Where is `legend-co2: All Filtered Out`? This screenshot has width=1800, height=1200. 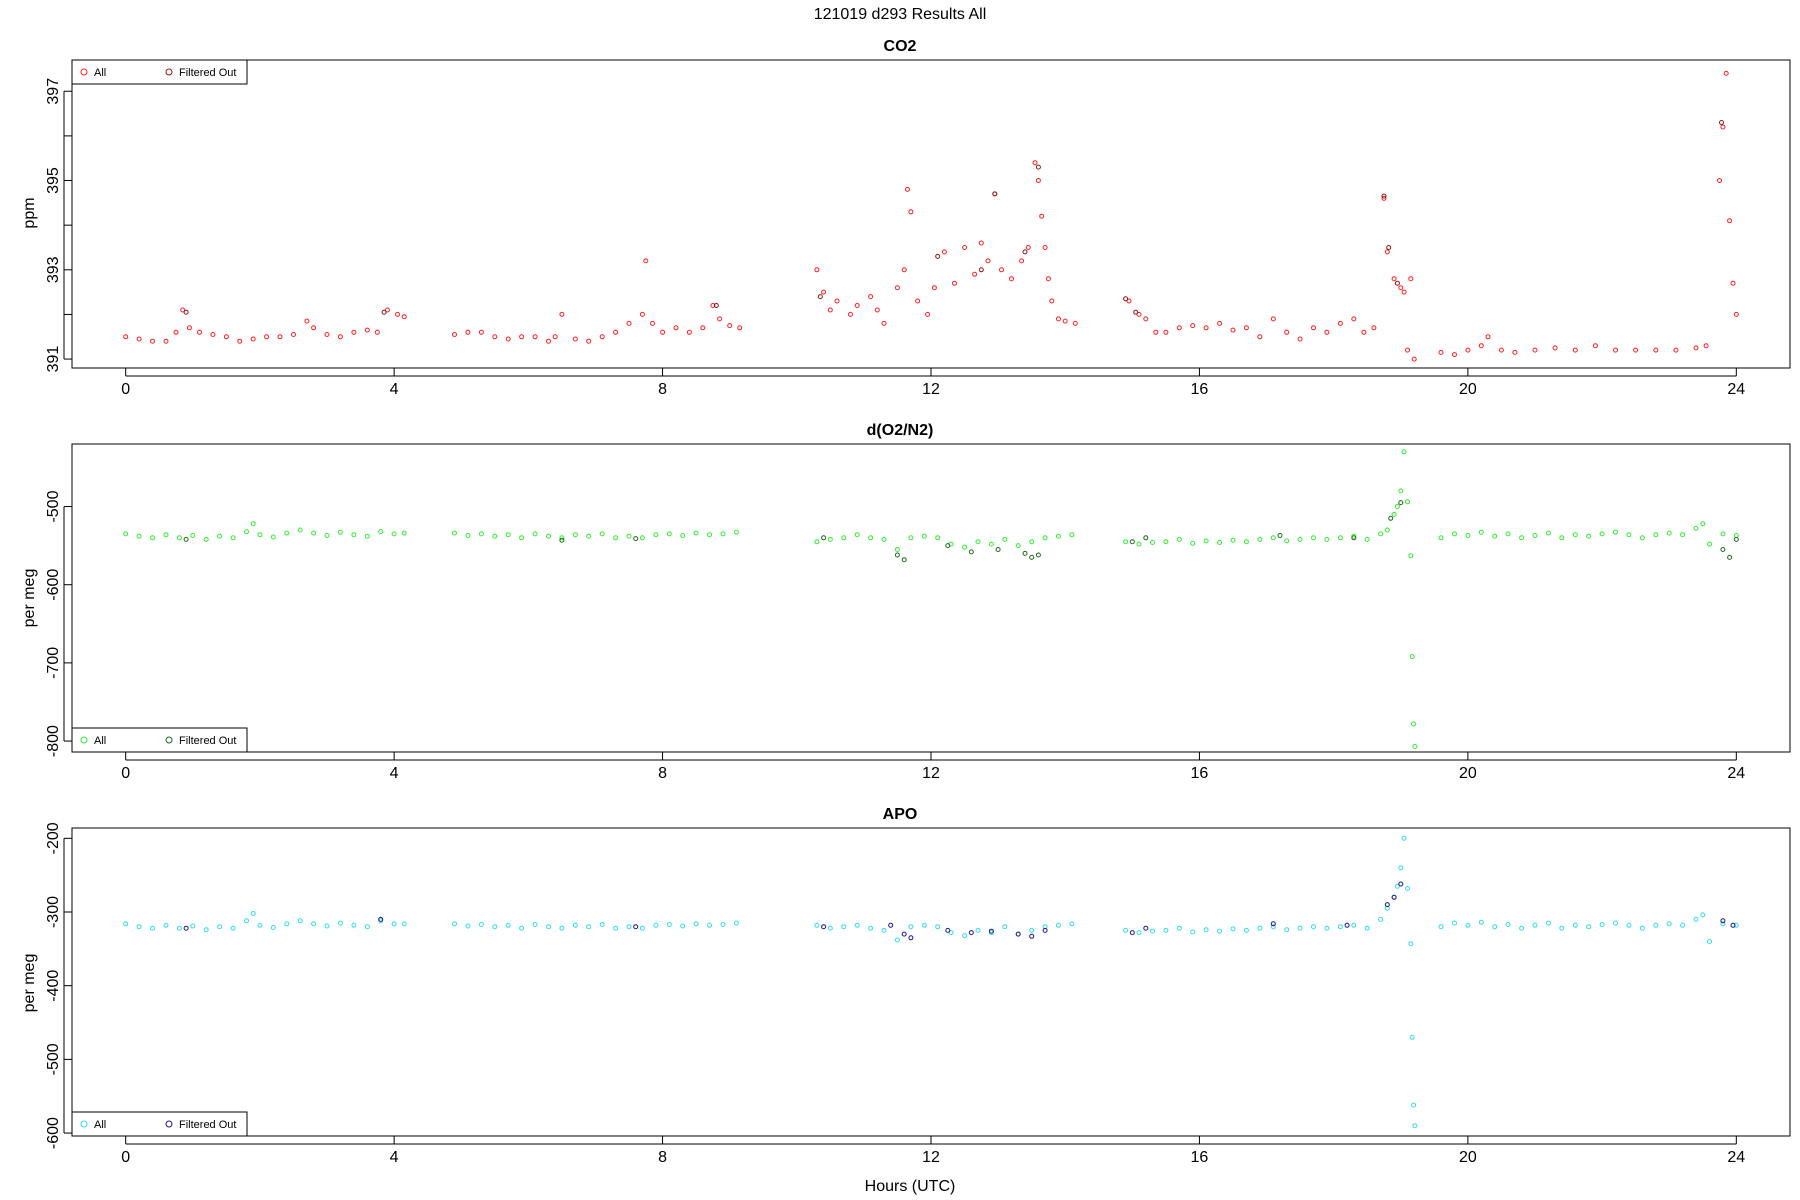 legend-co2: All Filtered Out is located at coordinates (159, 72).